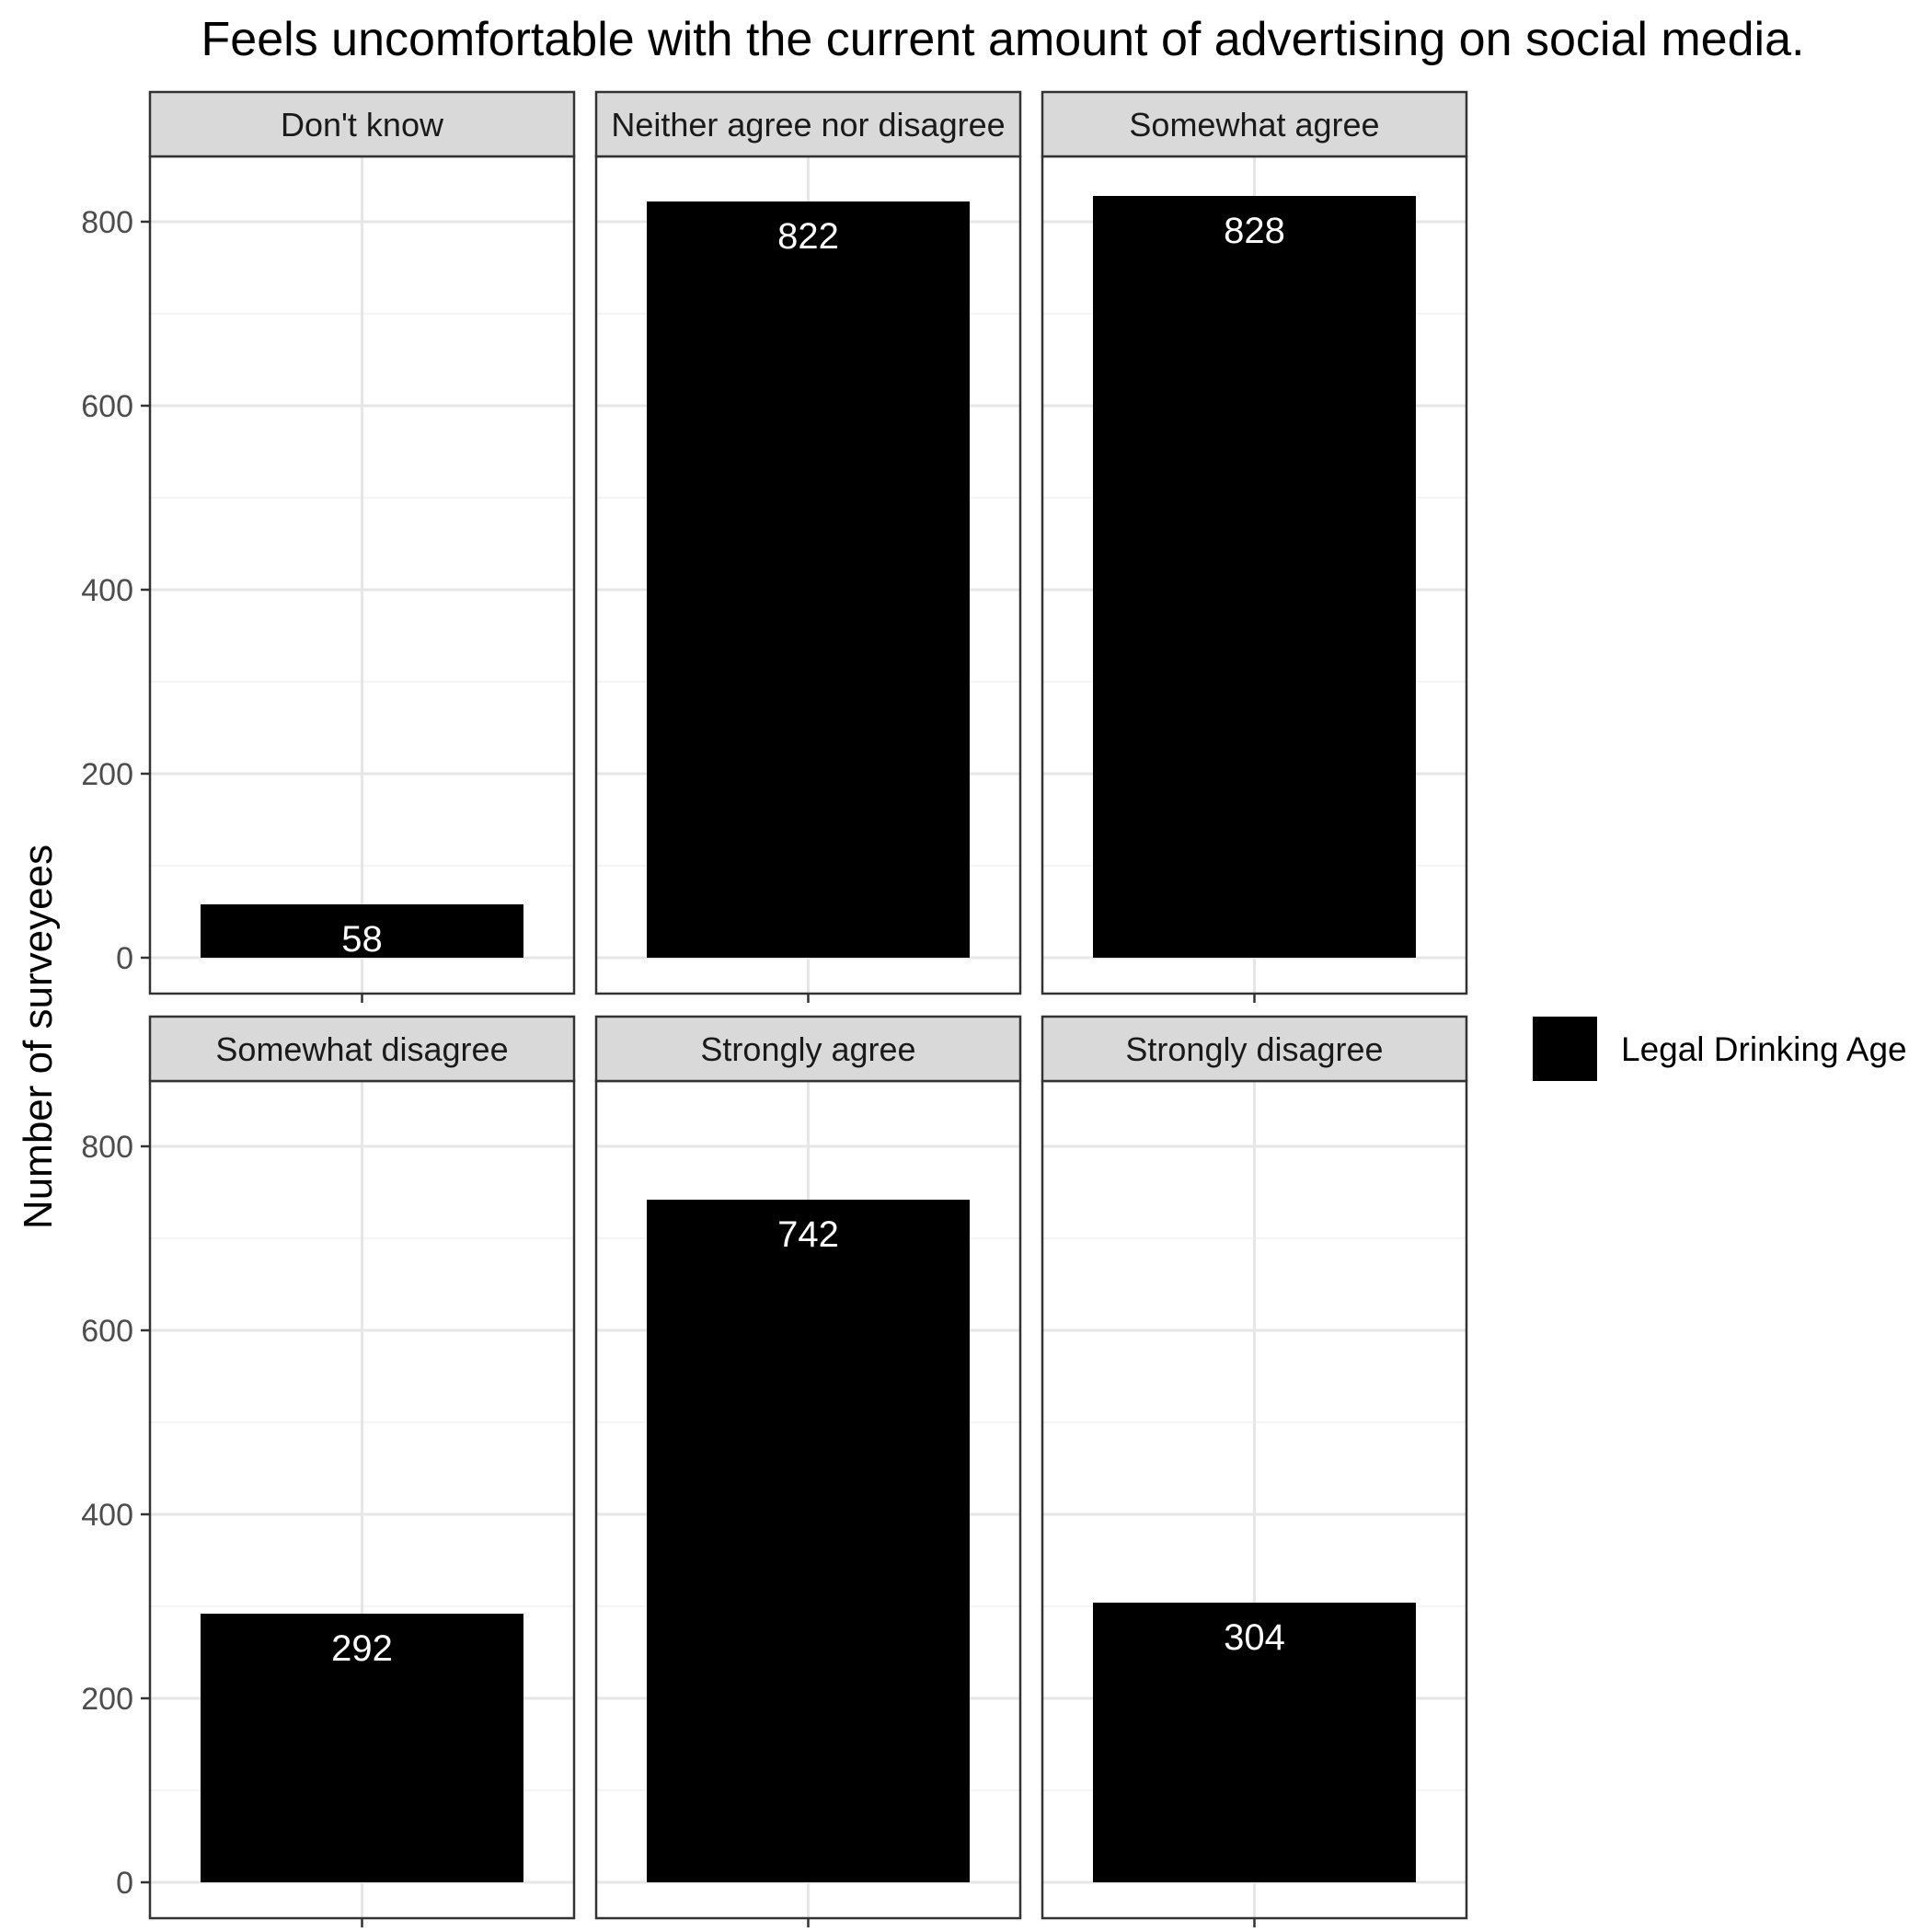  I want to click on strip-label-somewhat-agree: Somewhat agree, so click(1254, 125).